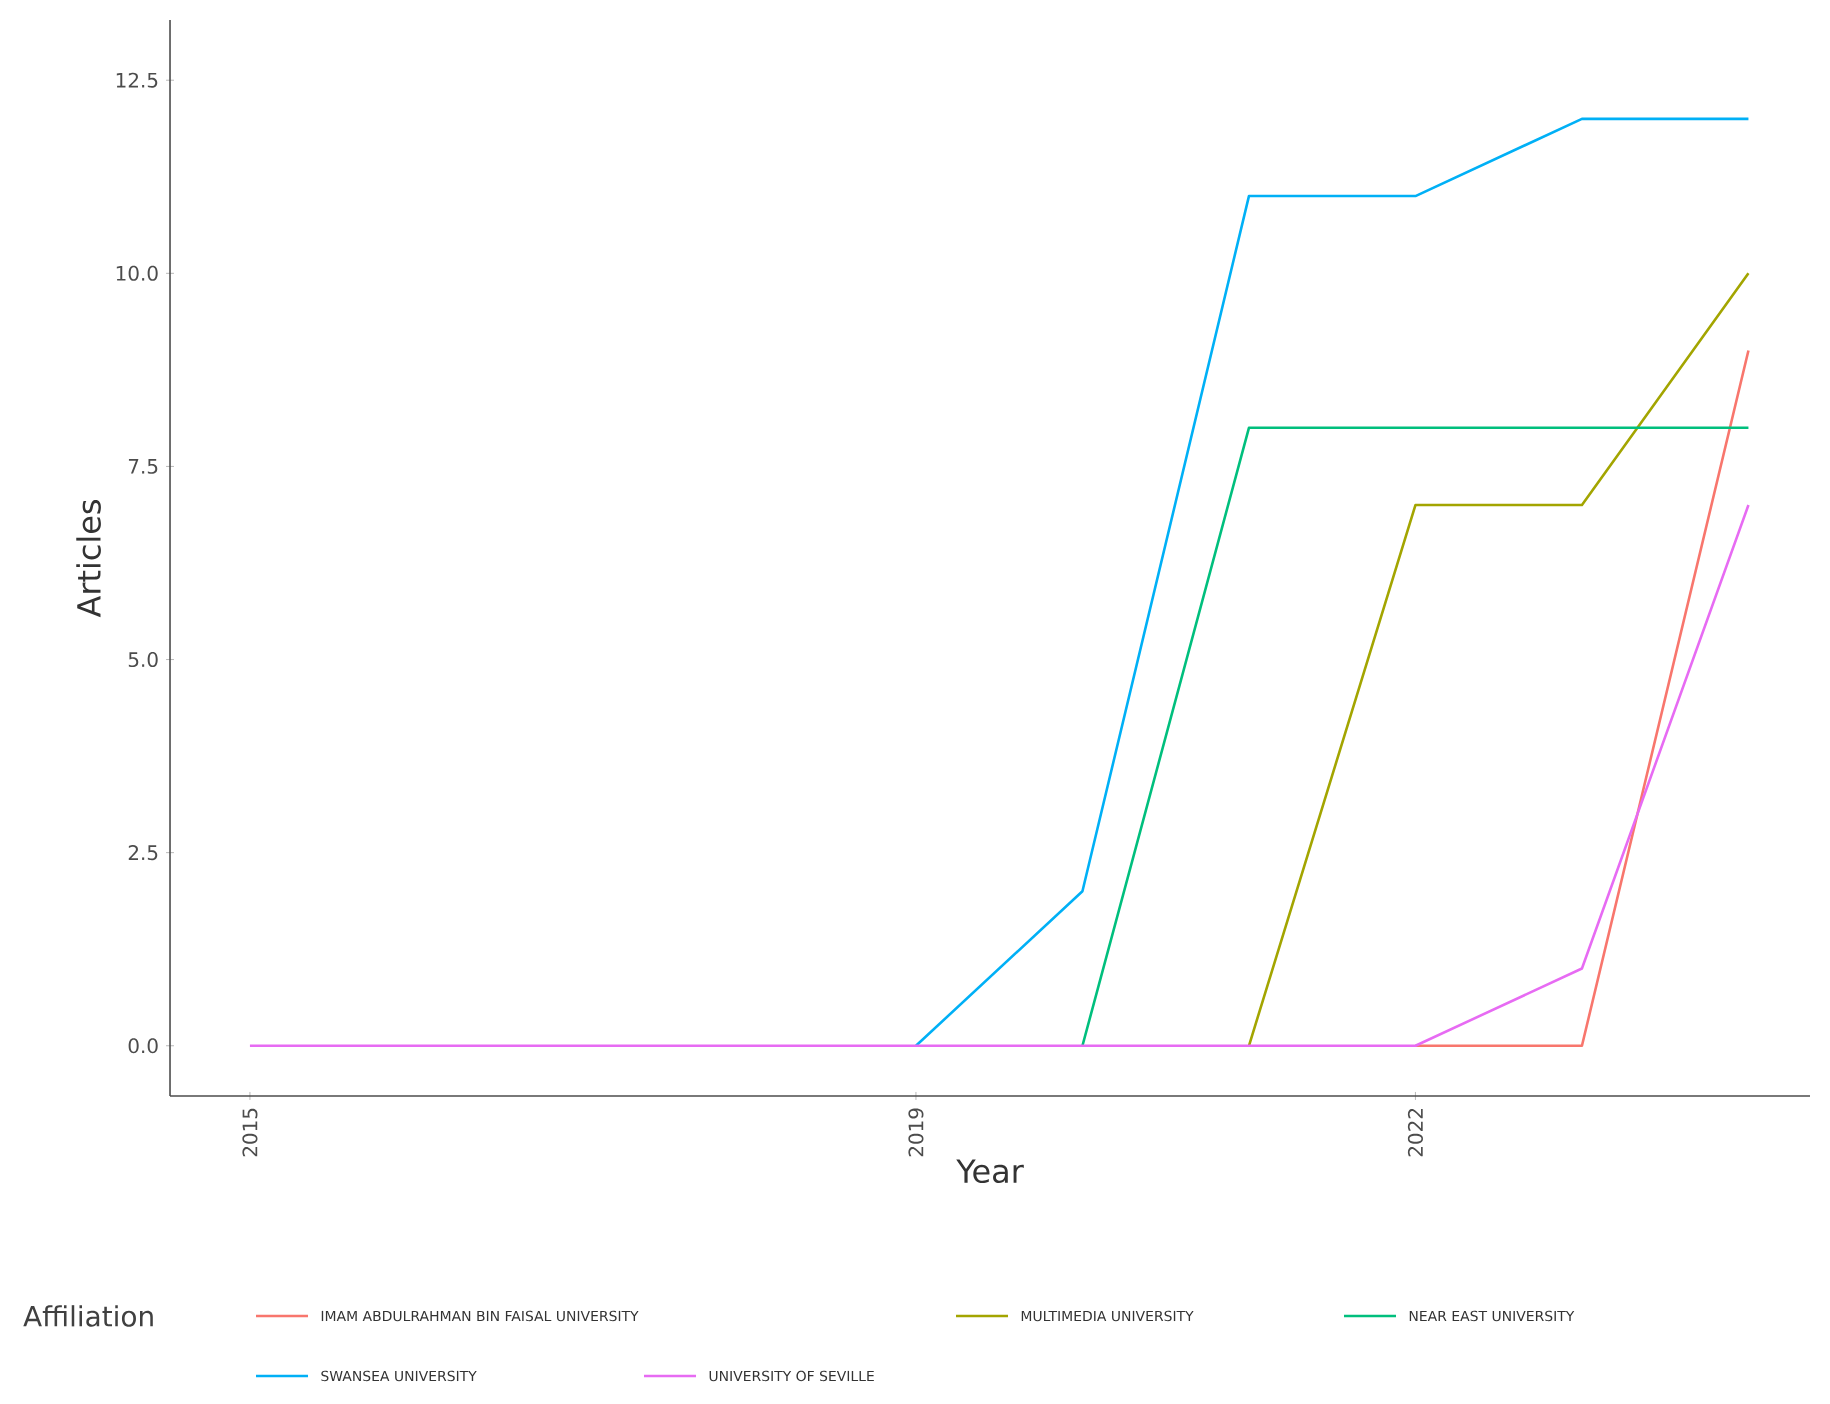 The image size is (1830, 1404). I want to click on x-tick-label: 2022, so click(1415, 1133).